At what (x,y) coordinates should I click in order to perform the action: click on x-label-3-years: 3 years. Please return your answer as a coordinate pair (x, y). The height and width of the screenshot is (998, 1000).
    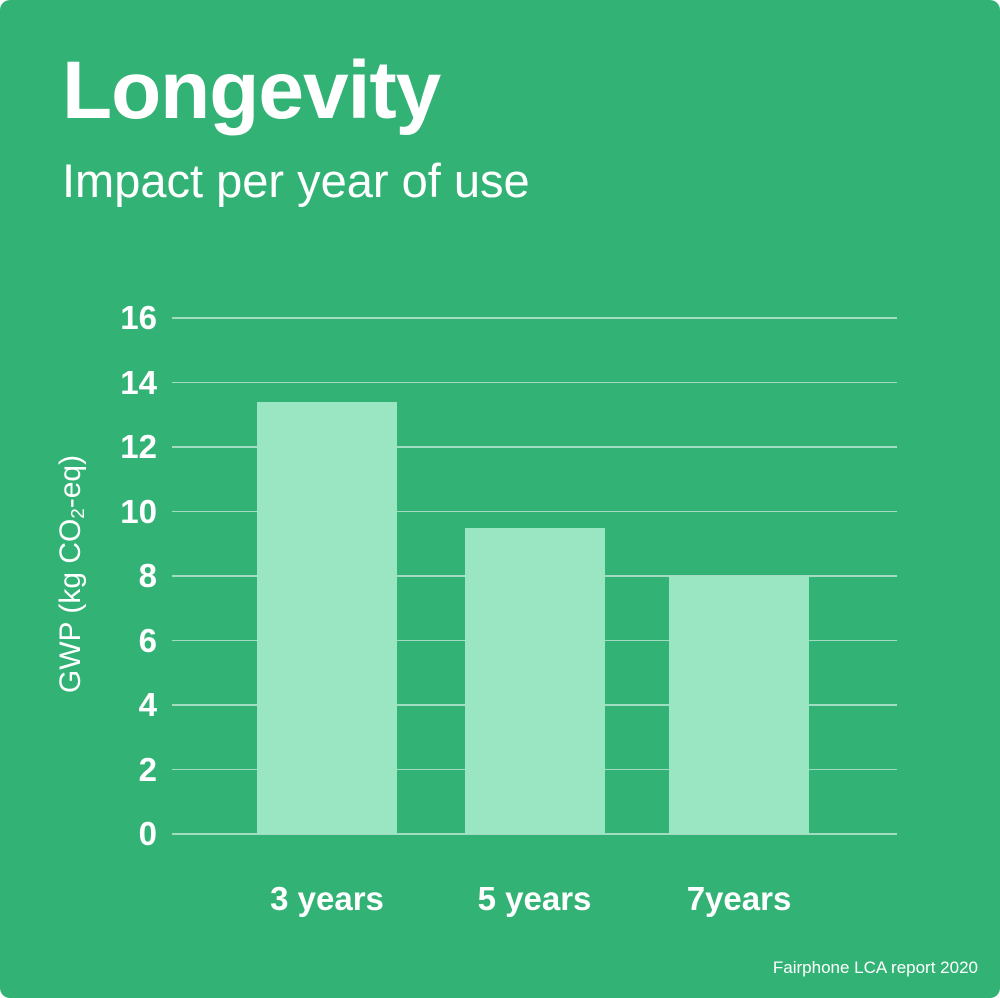
    Looking at the image, I should click on (327, 898).